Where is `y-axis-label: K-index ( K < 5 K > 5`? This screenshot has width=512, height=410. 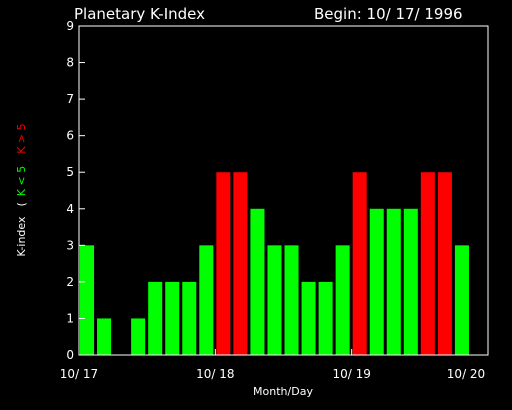
y-axis-label: K-index ( K < 5 K > 5 is located at coordinates (21, 189).